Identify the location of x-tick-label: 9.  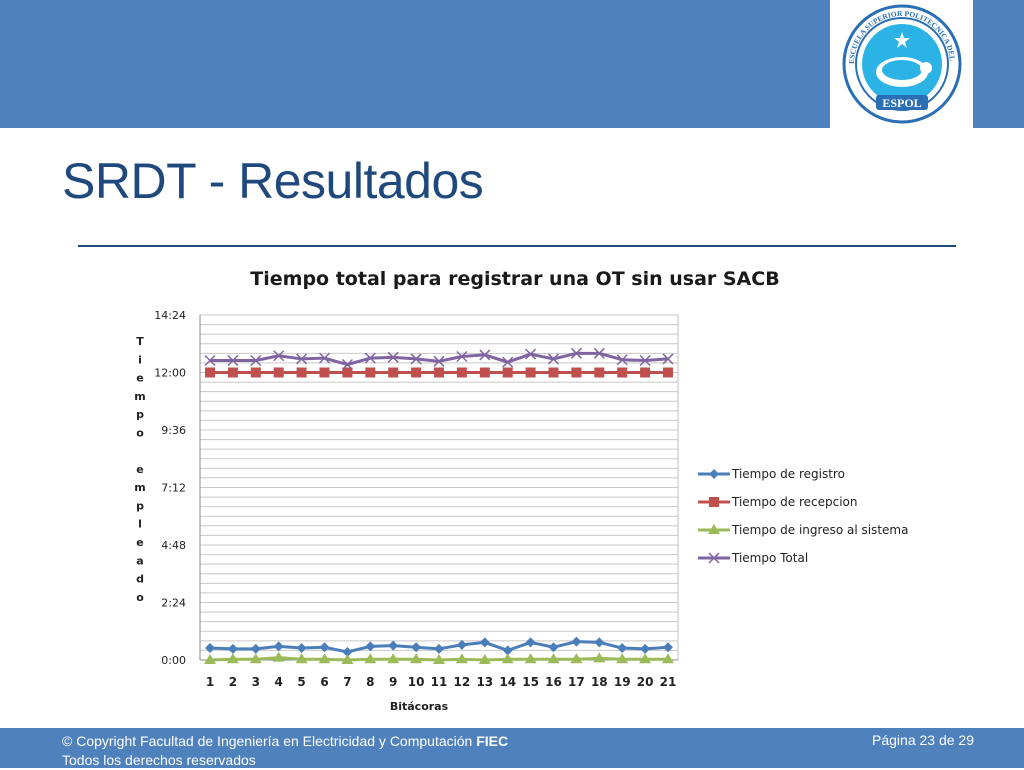
(393, 682).